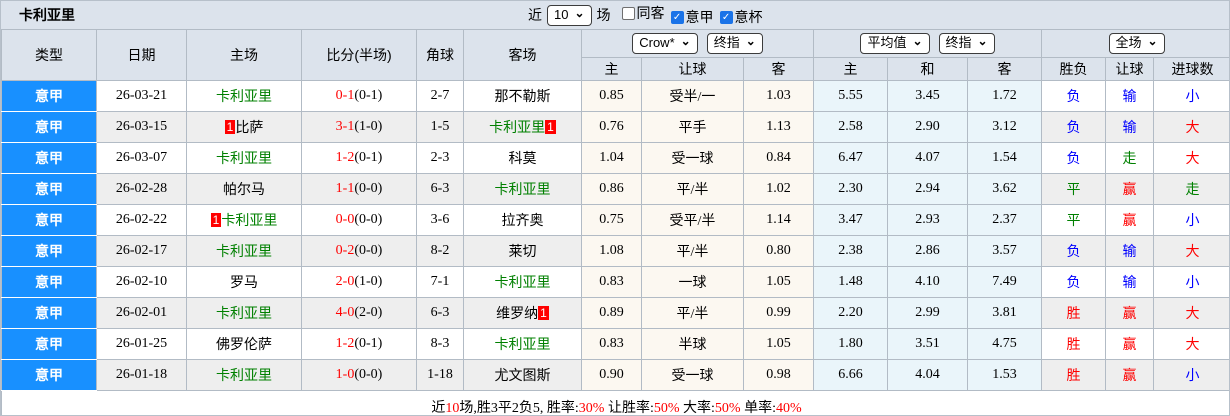  Describe the element at coordinates (778, 69) in the screenshot. I see `col-header-odds-away: 客` at that location.